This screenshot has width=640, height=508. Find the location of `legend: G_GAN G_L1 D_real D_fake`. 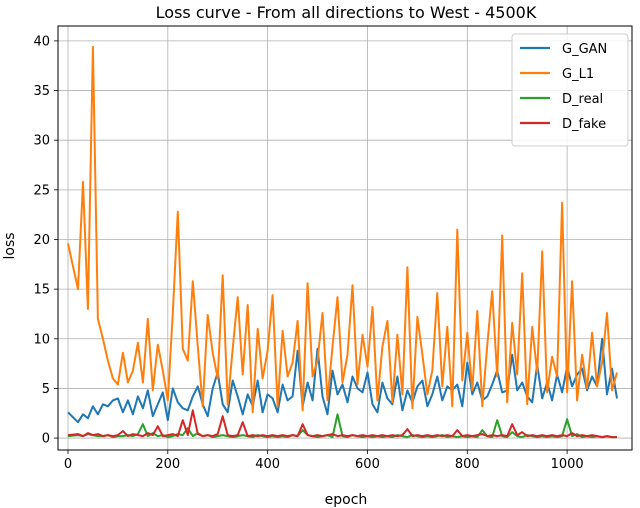

legend: G_GAN G_L1 D_real D_fake is located at coordinates (570, 90).